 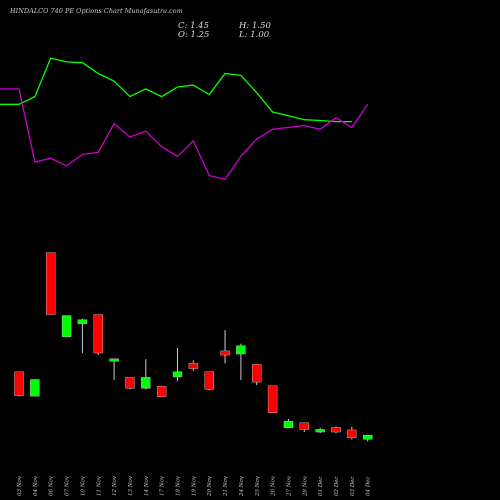 What do you see at coordinates (194, 35) in the screenshot?
I see `open-value: O: 1.25` at bounding box center [194, 35].